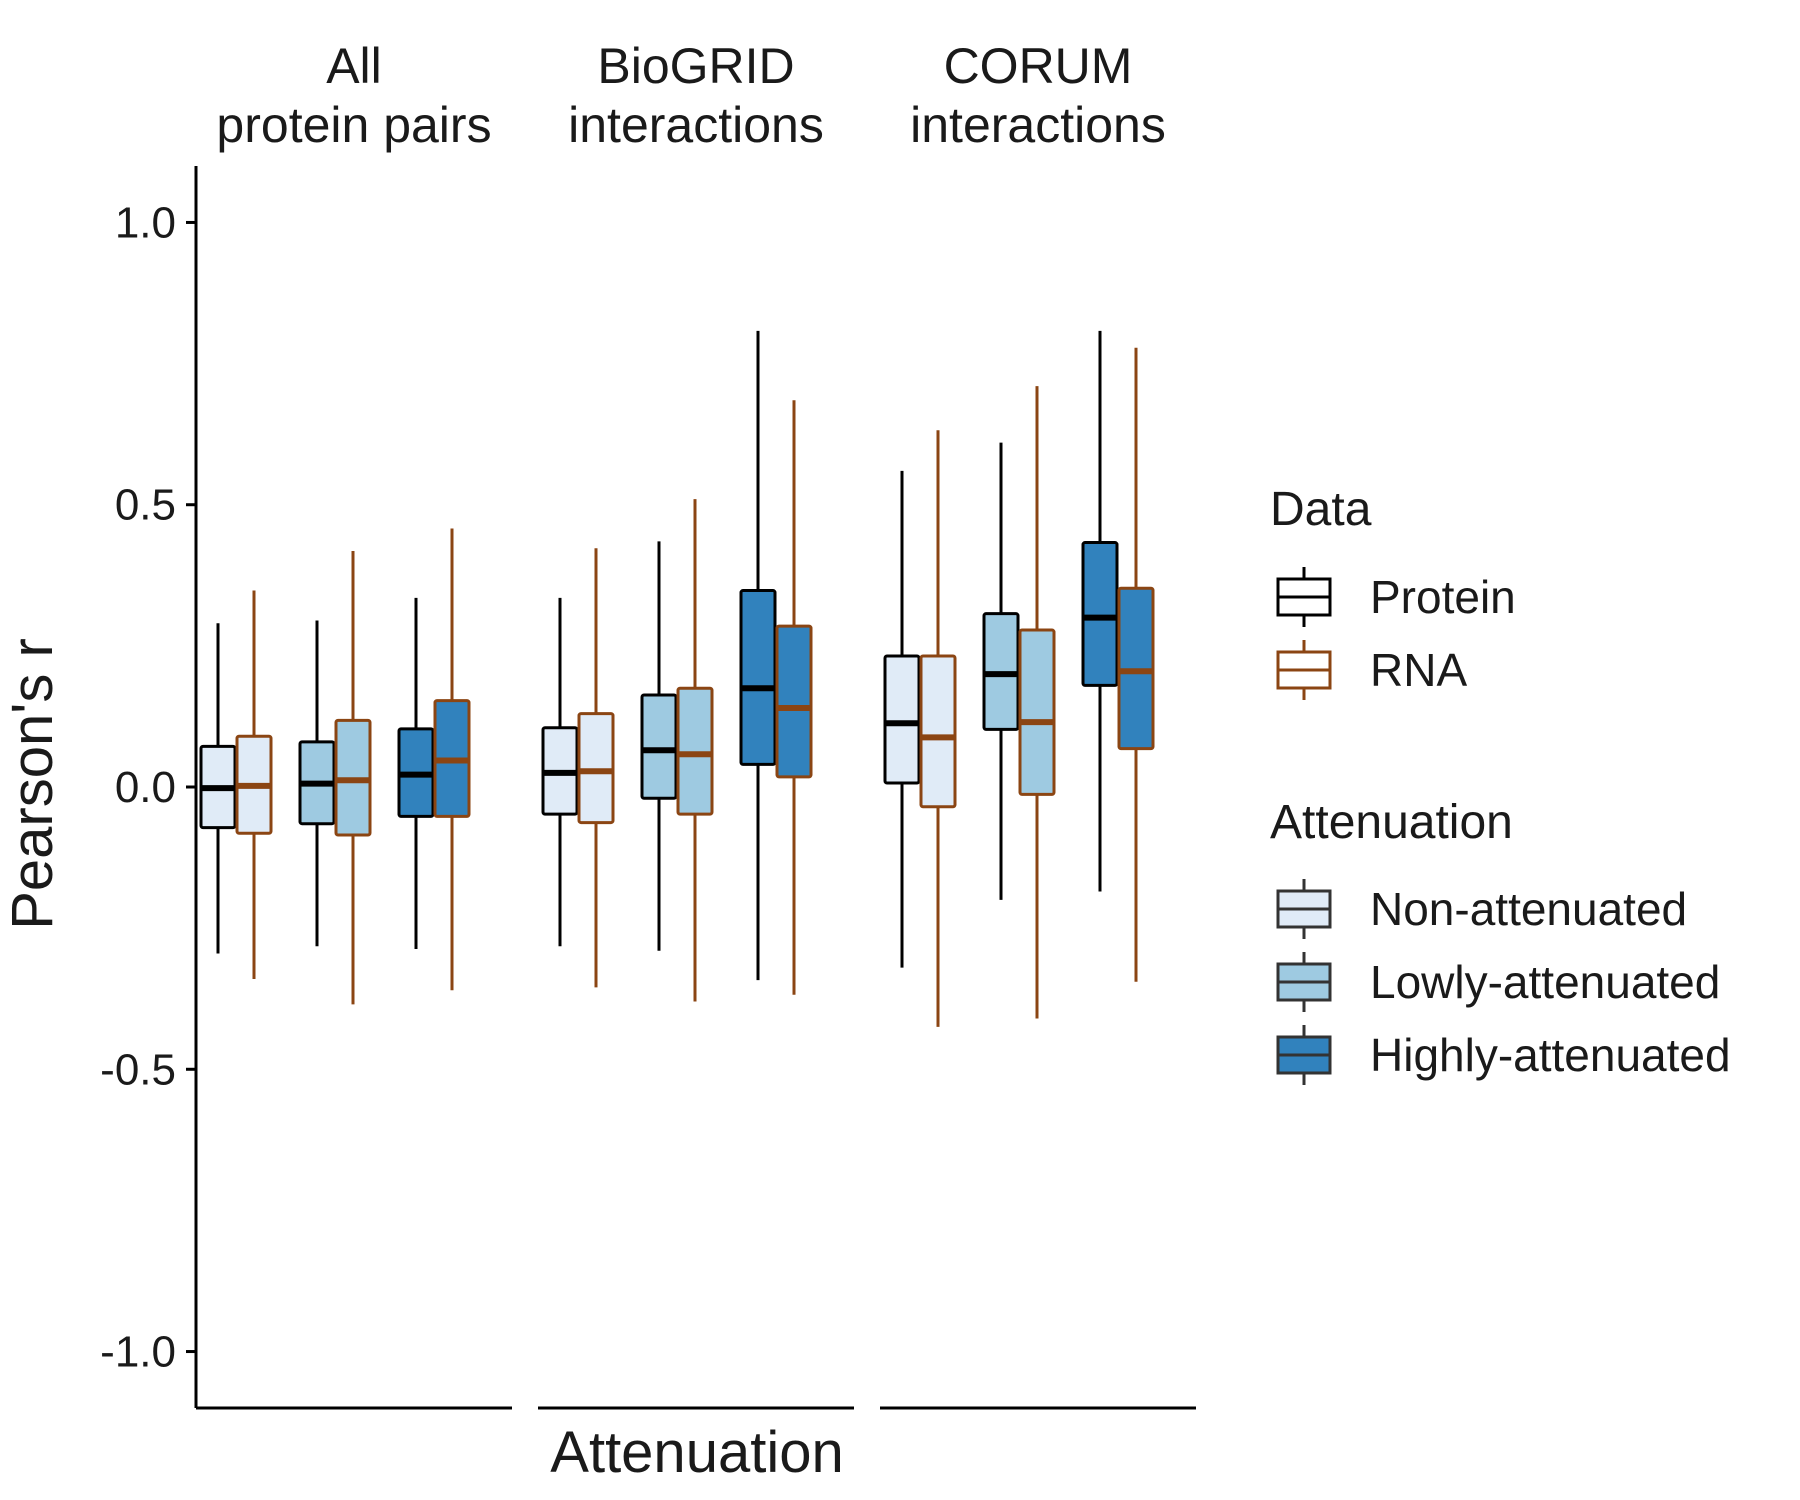  Describe the element at coordinates (1545, 982) in the screenshot. I see `legend-label: Lowly-attenuated` at that location.